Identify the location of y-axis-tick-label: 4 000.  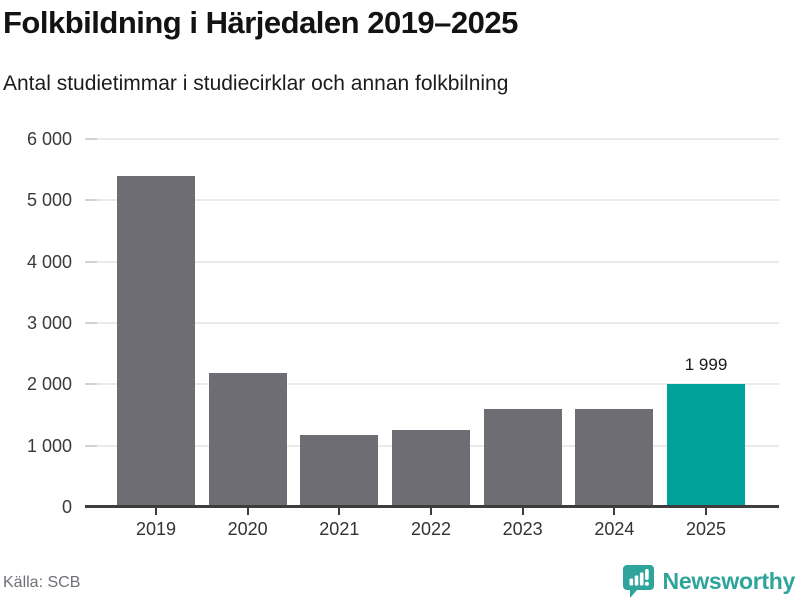
(49, 261).